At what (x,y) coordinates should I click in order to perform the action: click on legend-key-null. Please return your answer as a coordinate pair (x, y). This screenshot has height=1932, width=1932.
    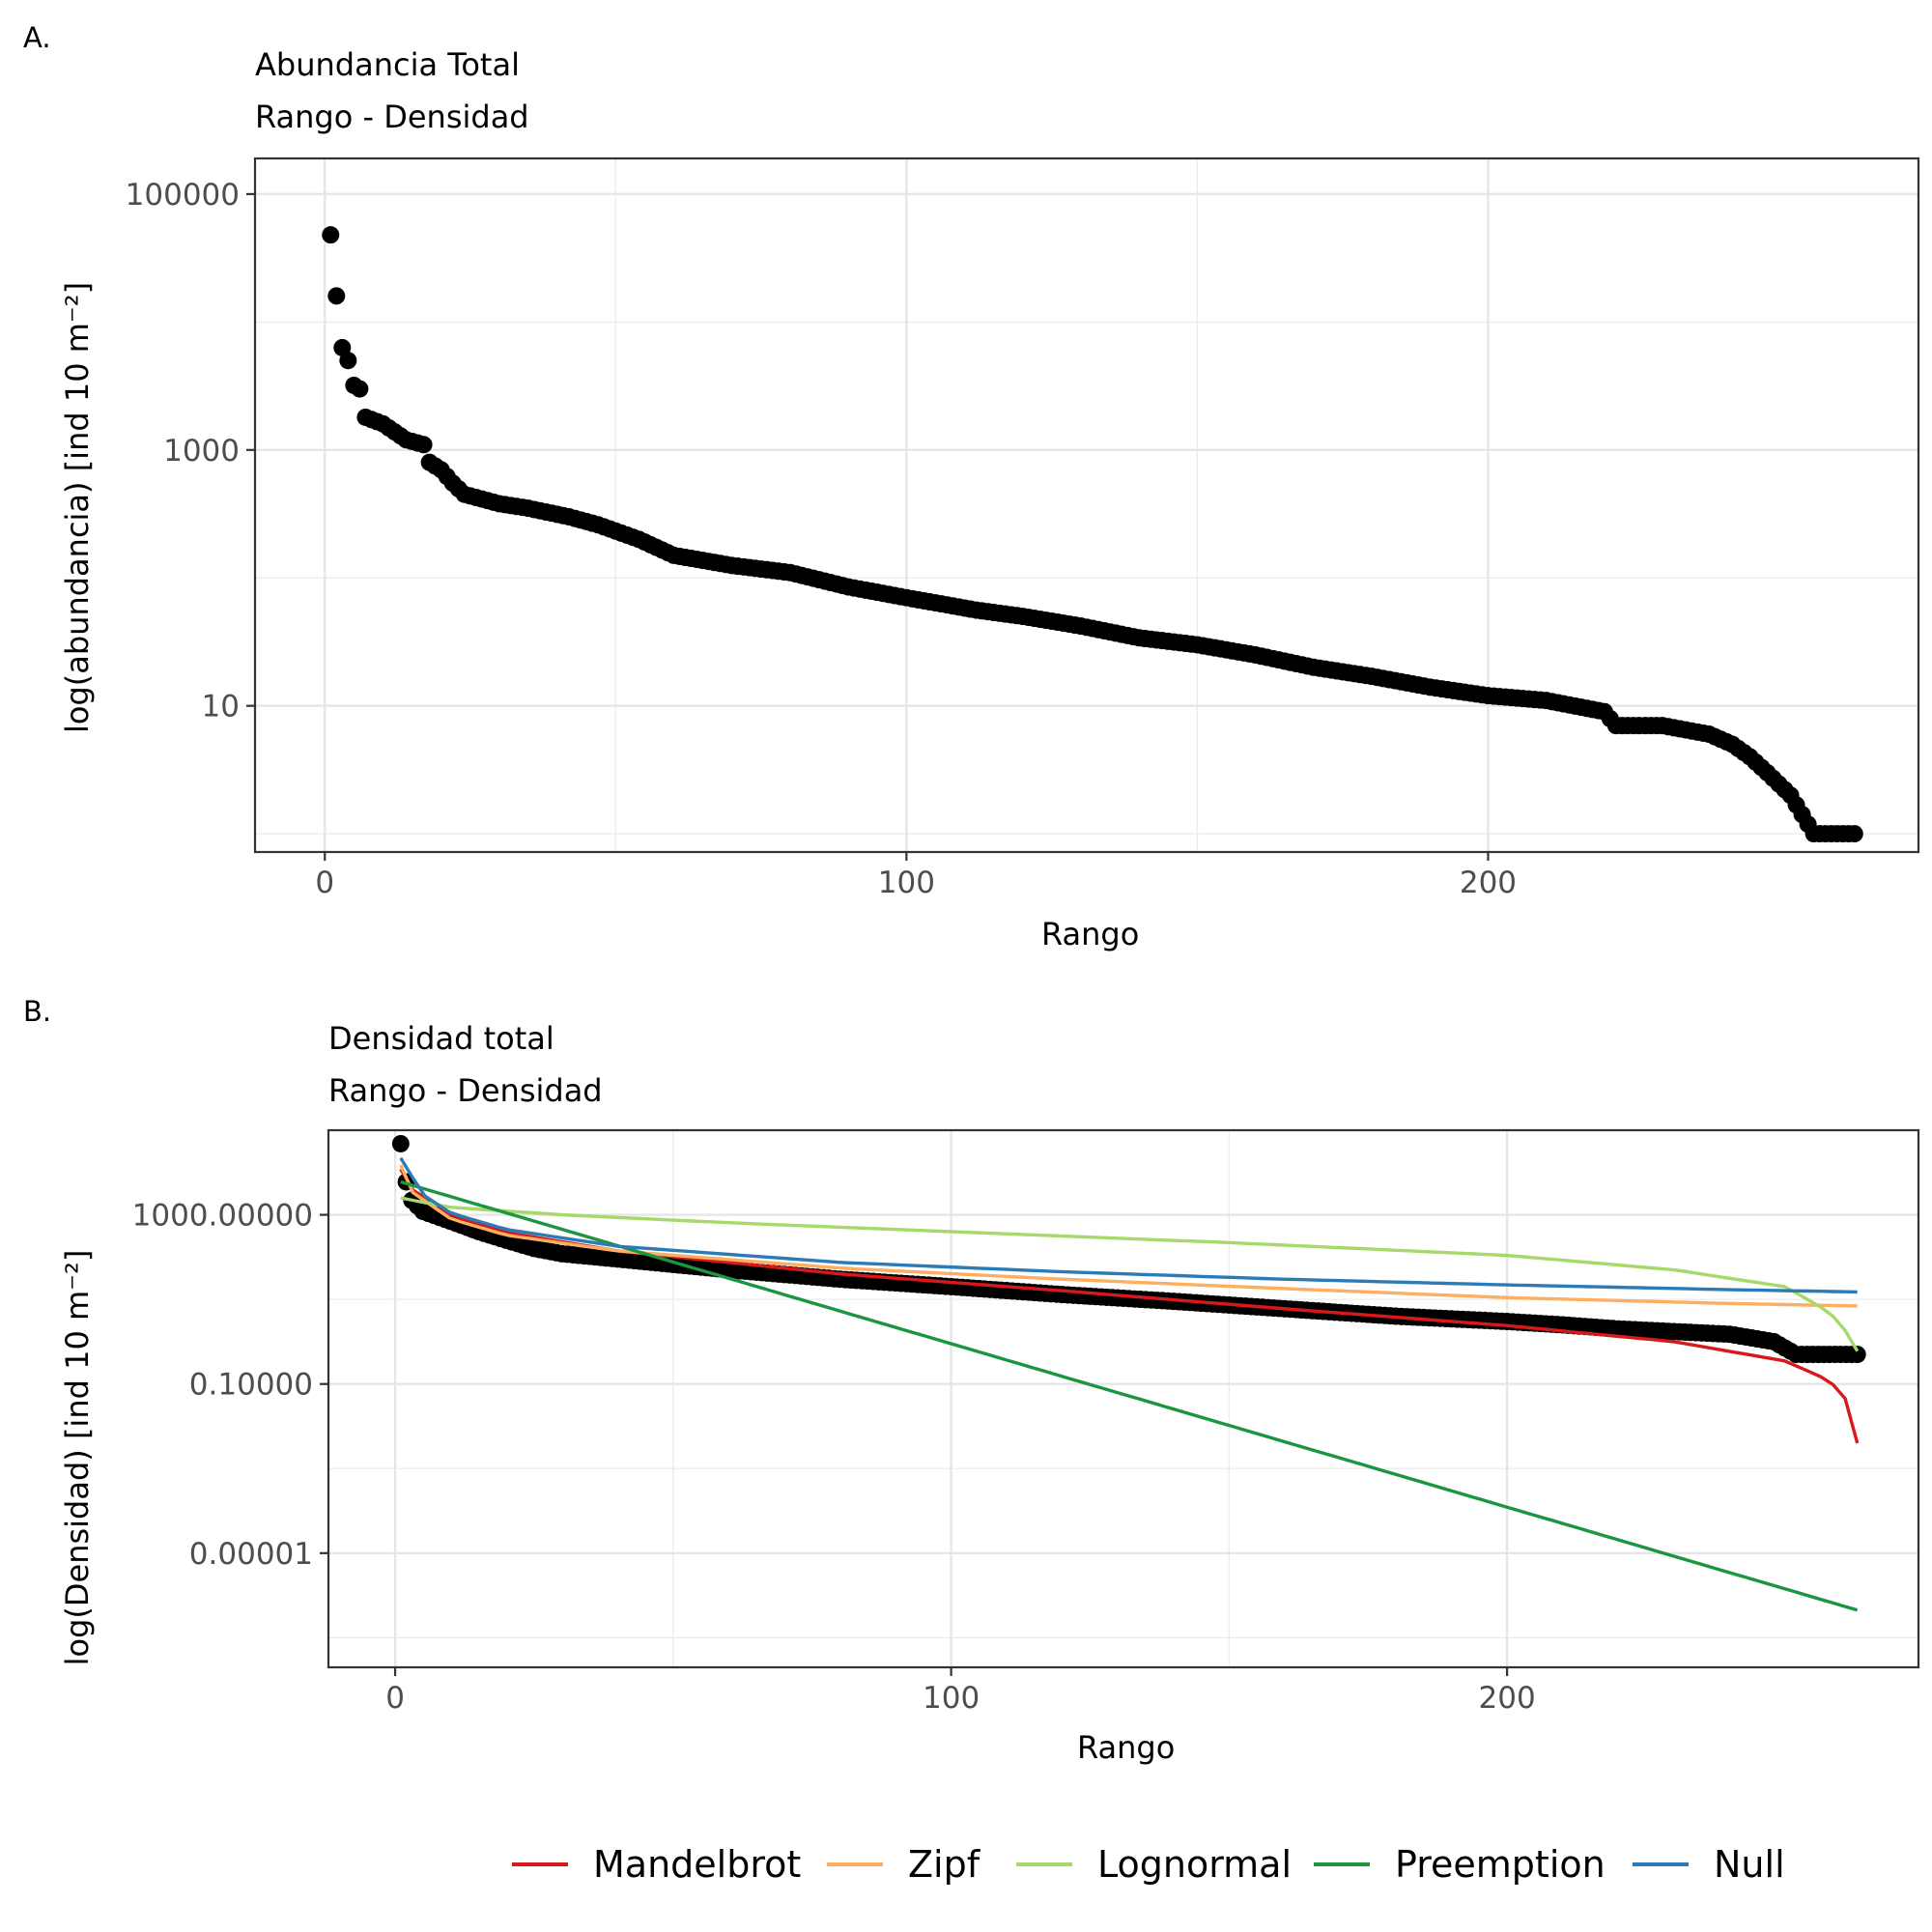
    Looking at the image, I should click on (1661, 1864).